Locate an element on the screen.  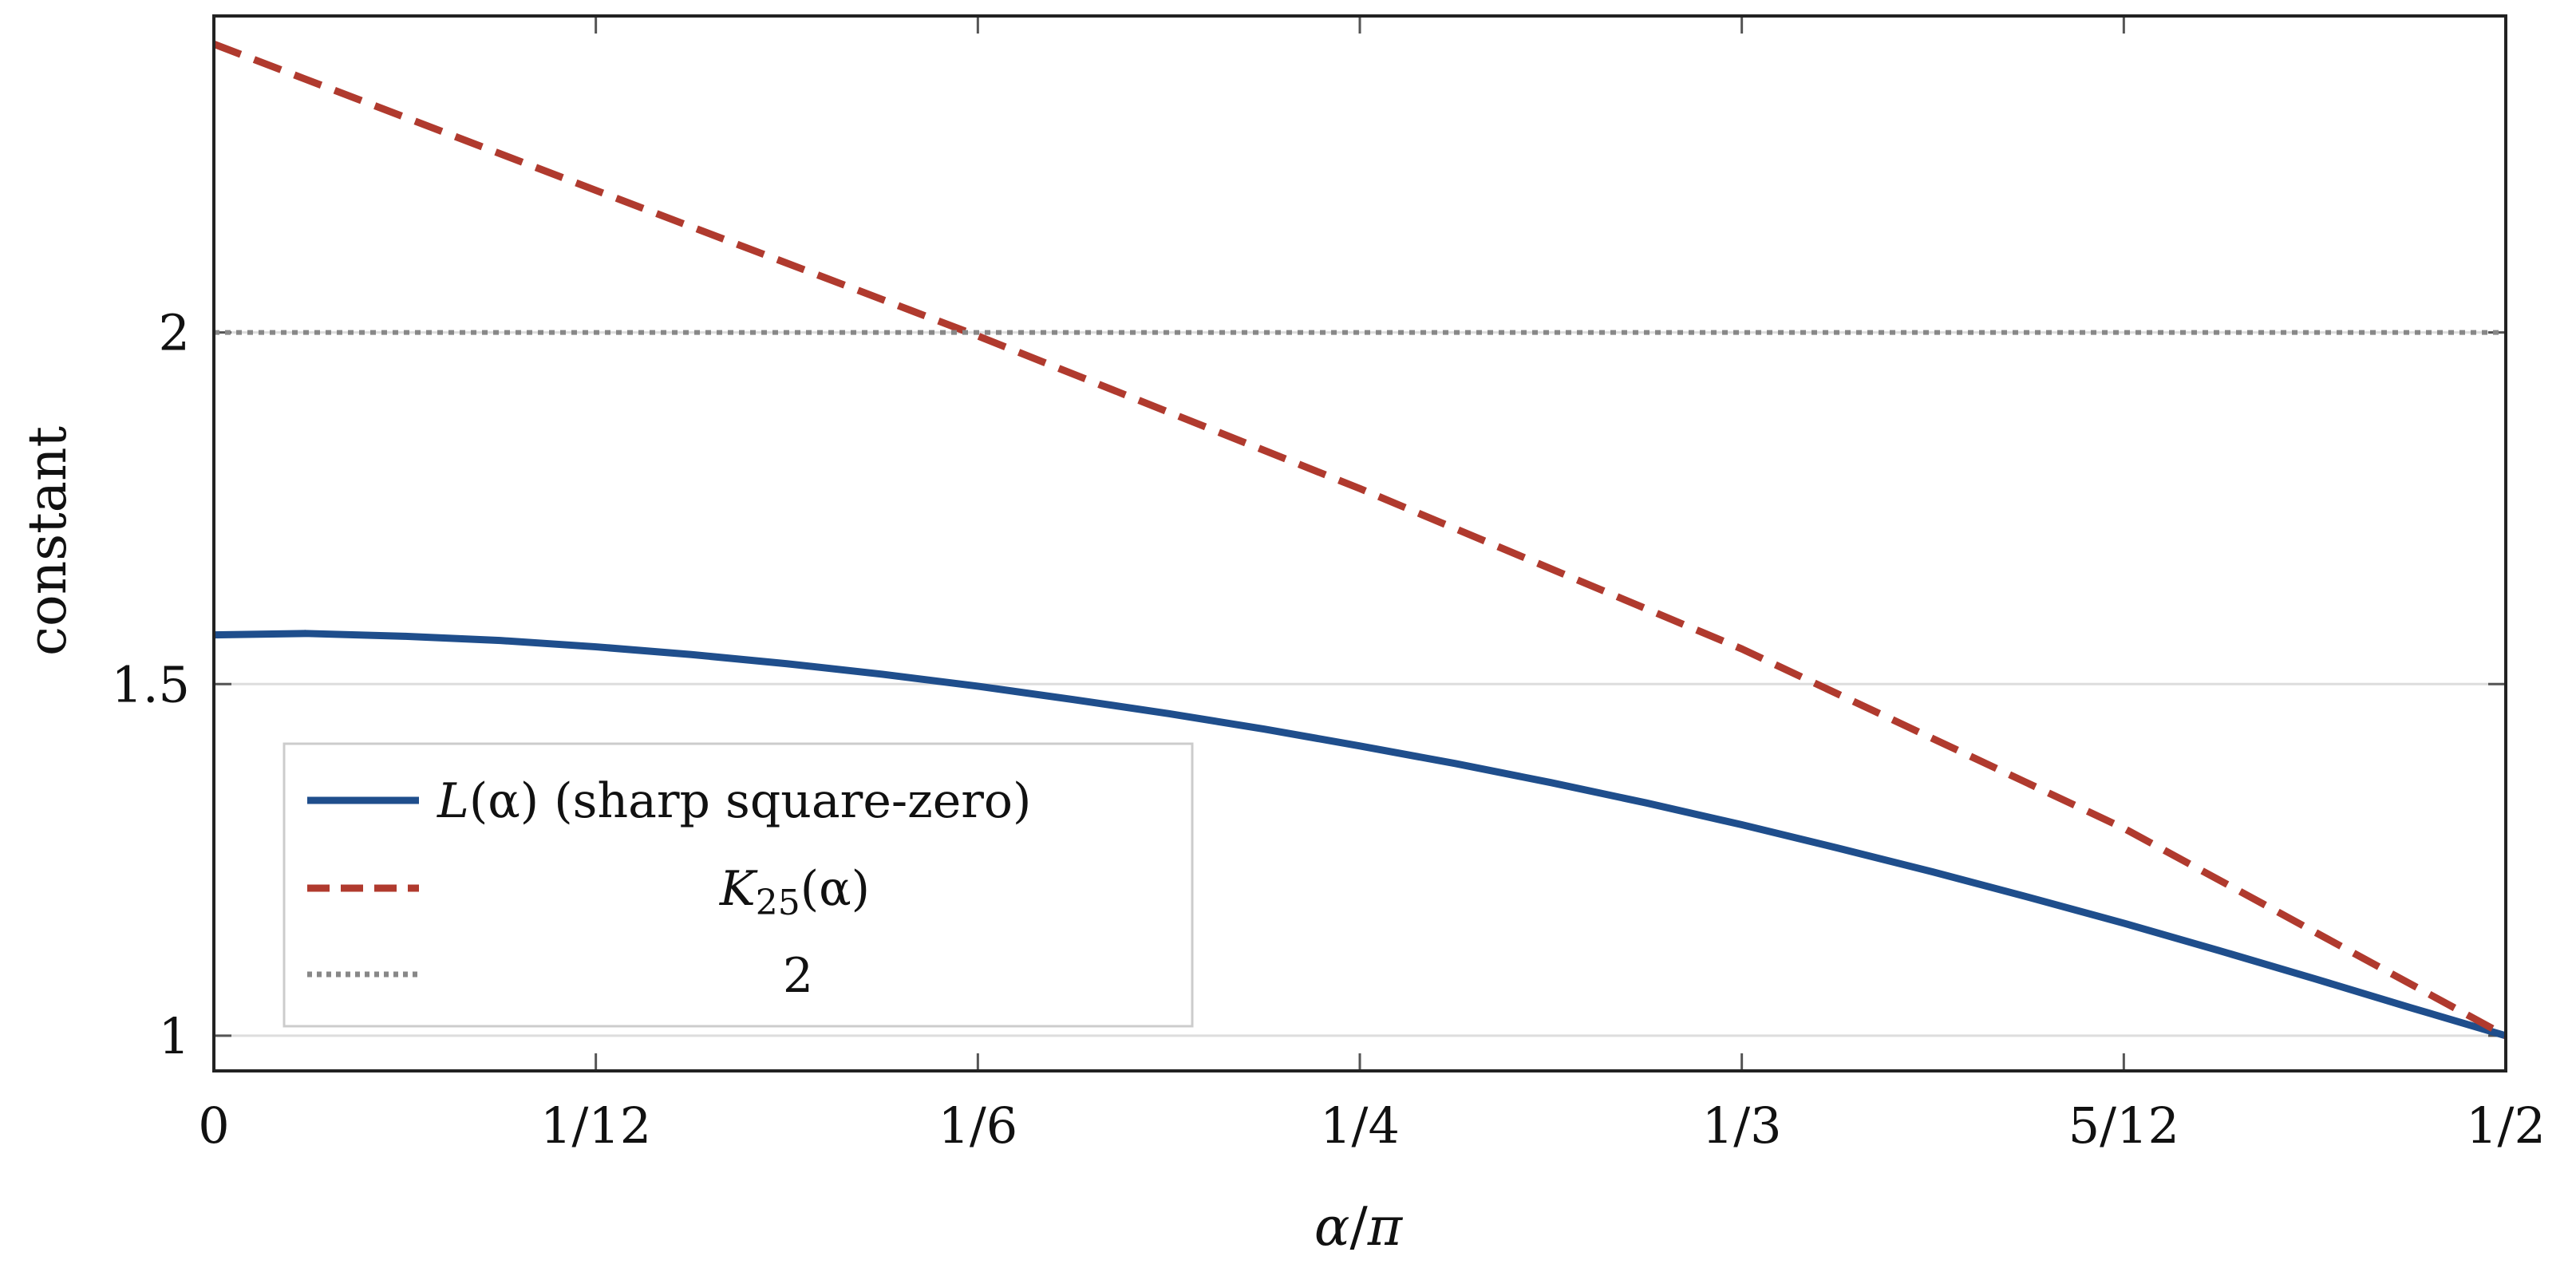
legend-k-sub: 25 is located at coordinates (778, 903).